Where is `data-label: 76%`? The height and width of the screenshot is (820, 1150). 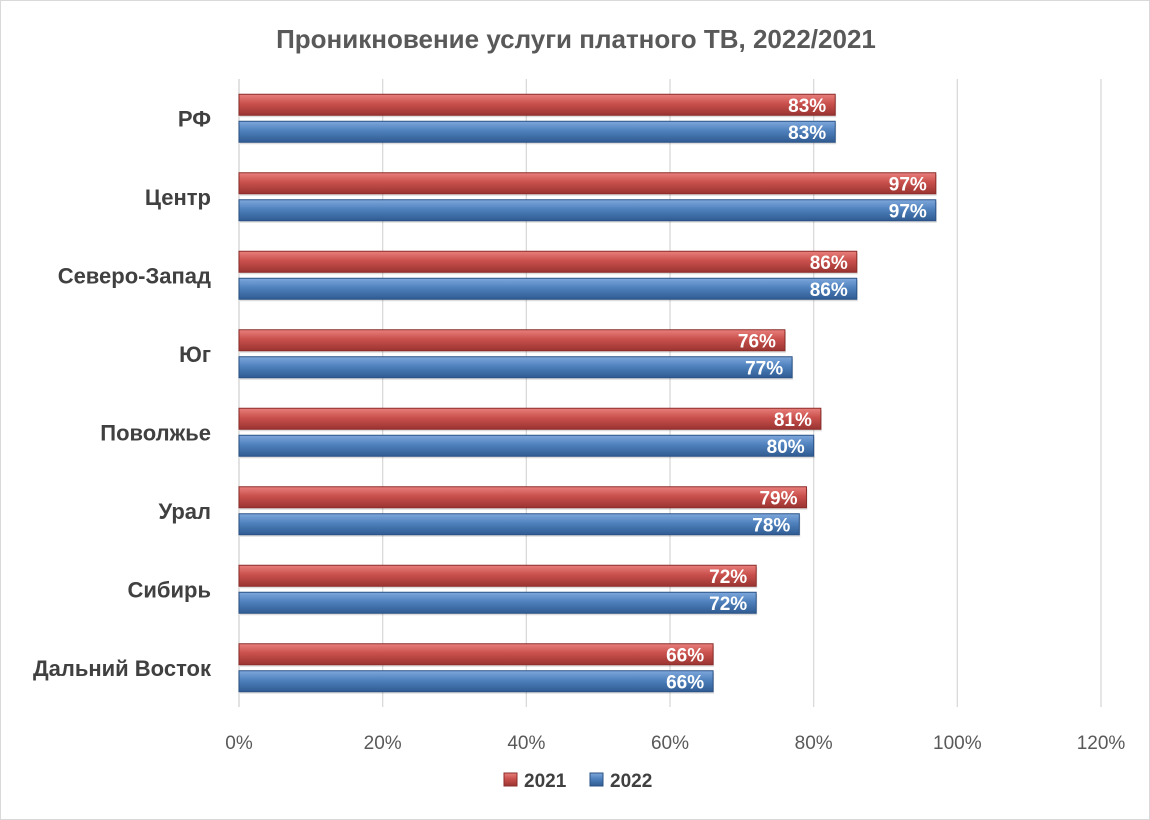 data-label: 76% is located at coordinates (757, 341).